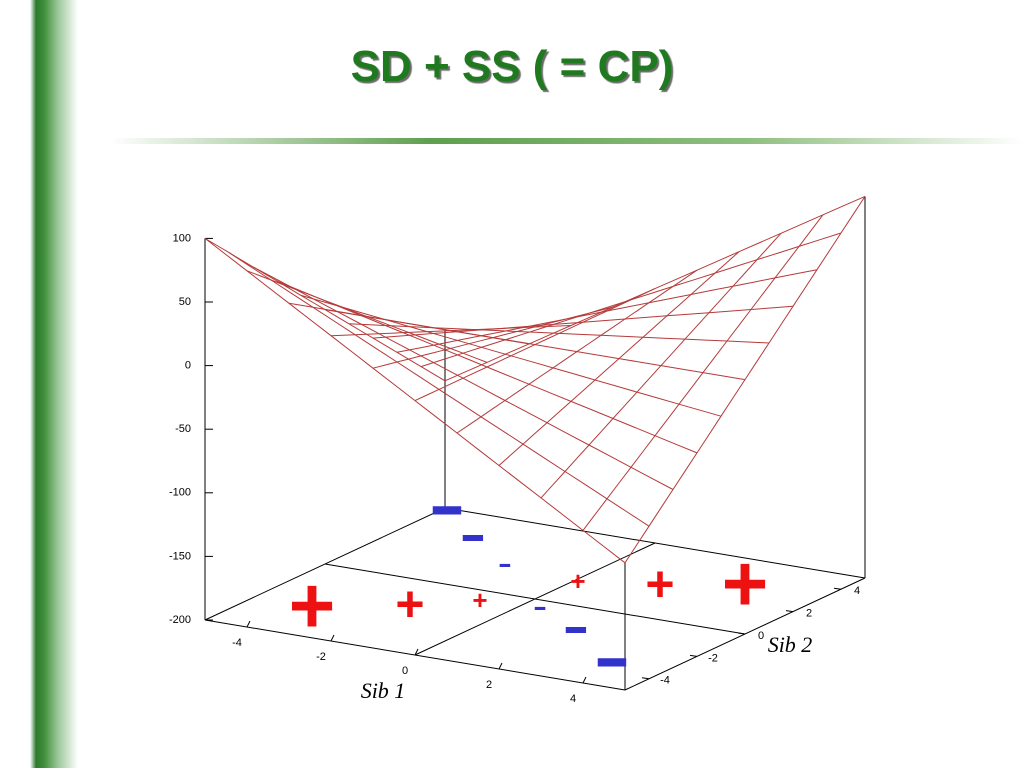  What do you see at coordinates (512, 66) in the screenshot?
I see `slide-title: SD + SS ( = CP)` at bounding box center [512, 66].